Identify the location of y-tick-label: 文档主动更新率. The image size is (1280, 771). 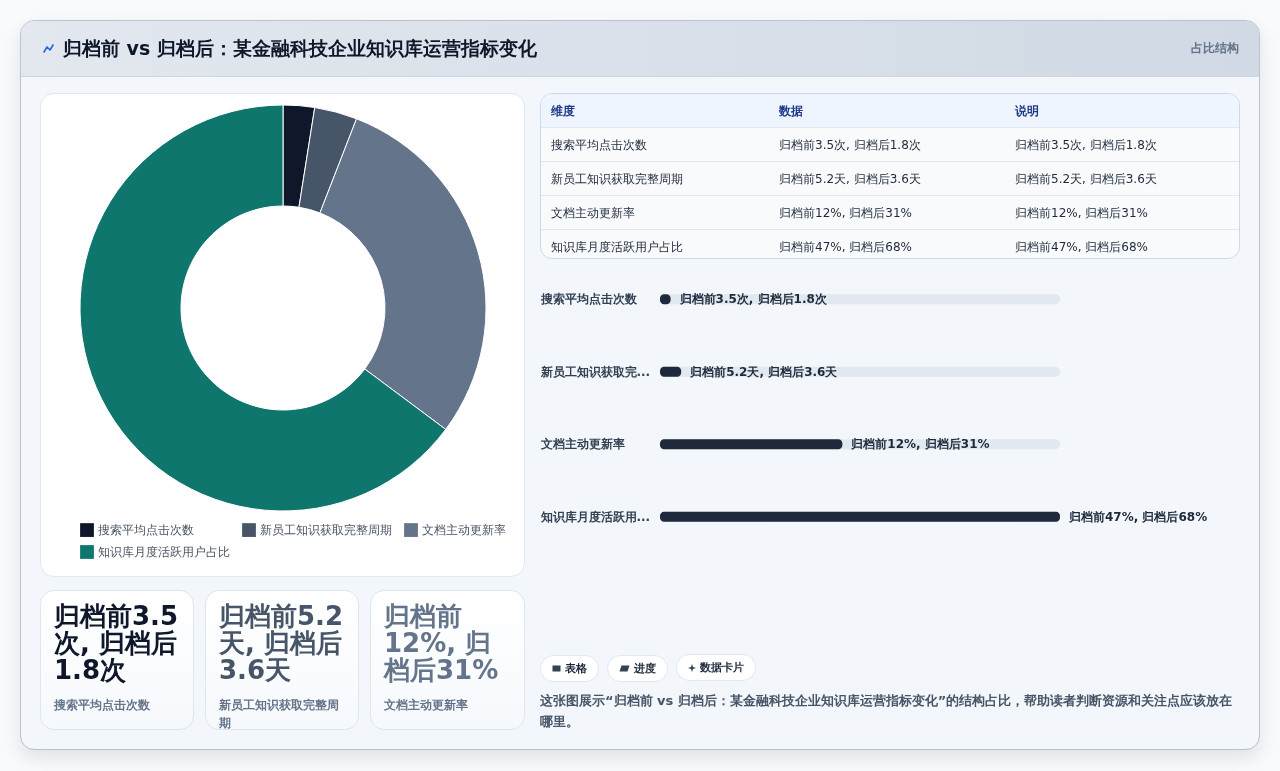
(582, 444).